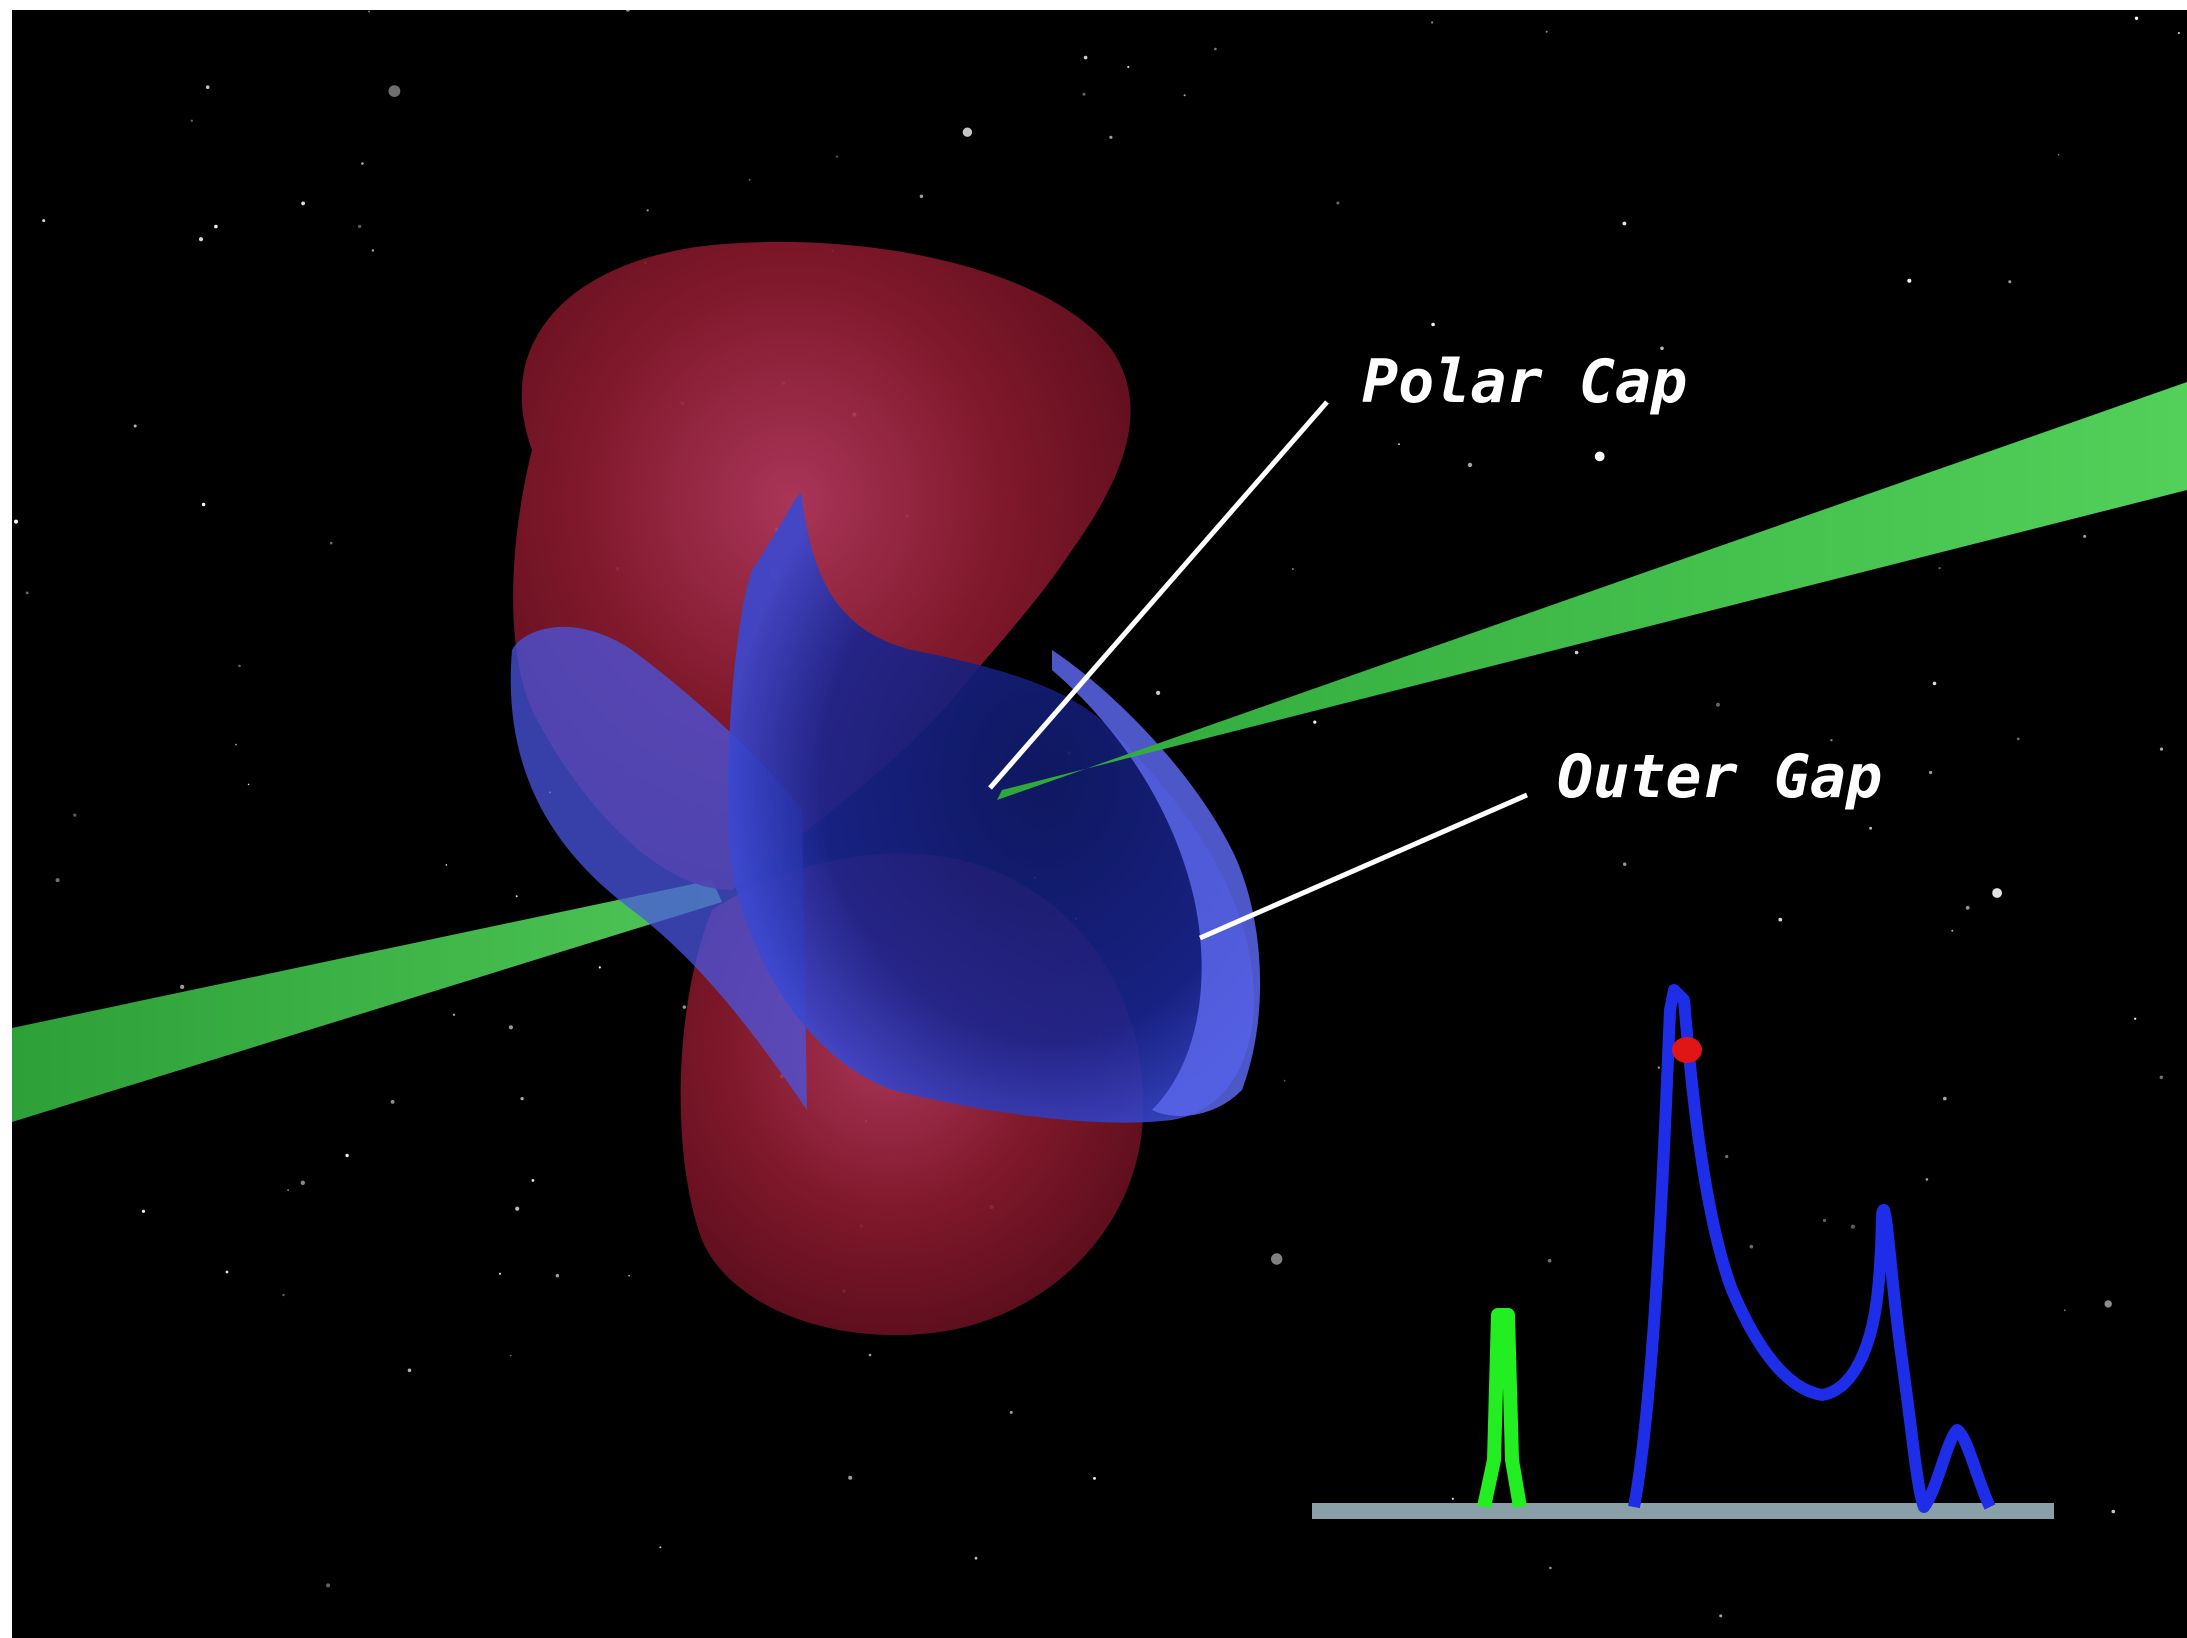 Image resolution: width=2187 pixels, height=1638 pixels. I want to click on emission-beam-left, so click(367, 1001).